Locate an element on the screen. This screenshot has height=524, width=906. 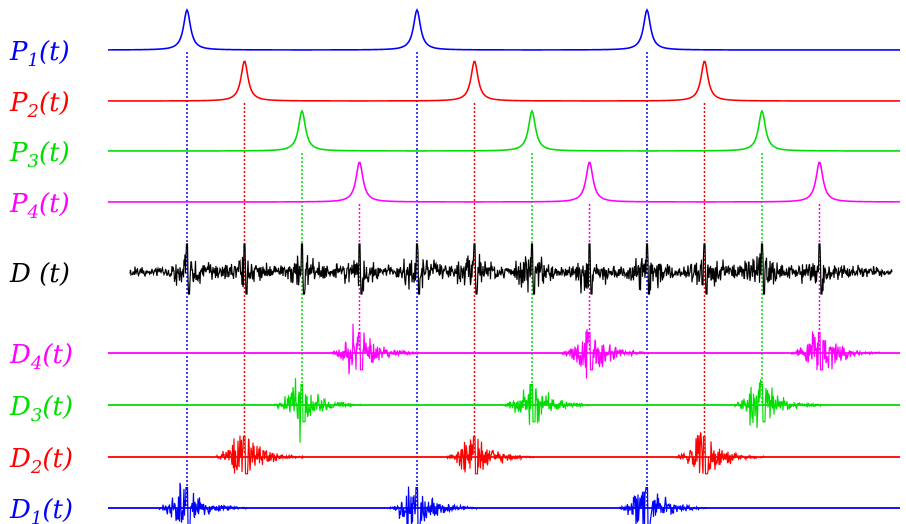
combined-signal-trace is located at coordinates (511, 269).